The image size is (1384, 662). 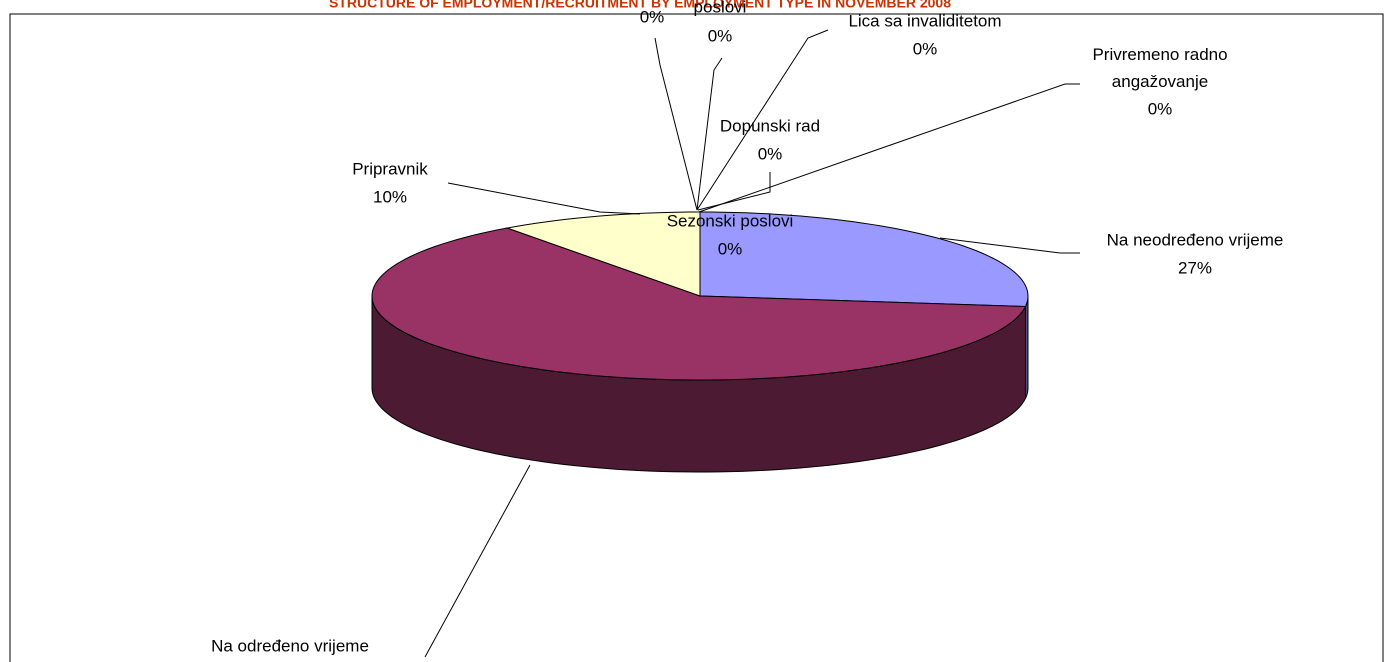 I want to click on data-label-value: 10%, so click(x=390, y=196).